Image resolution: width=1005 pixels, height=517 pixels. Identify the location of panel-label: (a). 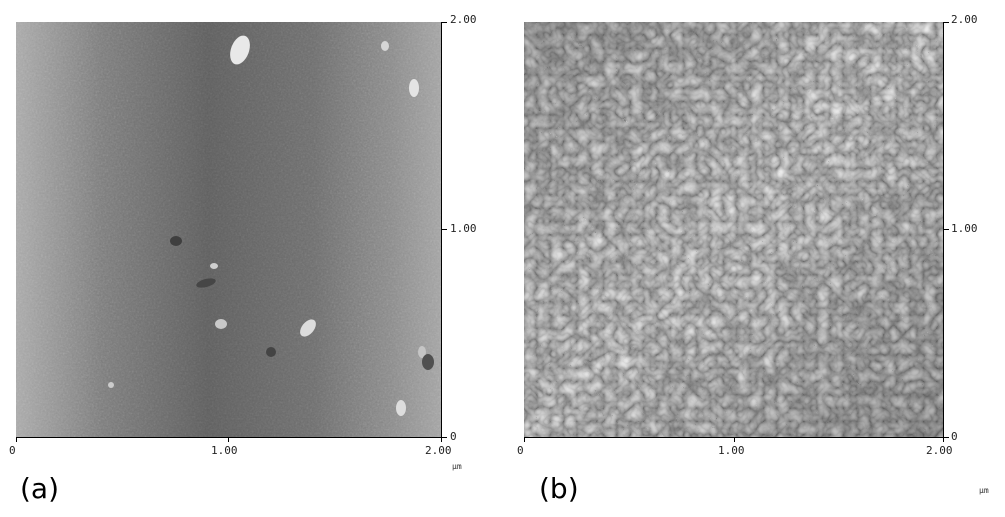
(40, 488).